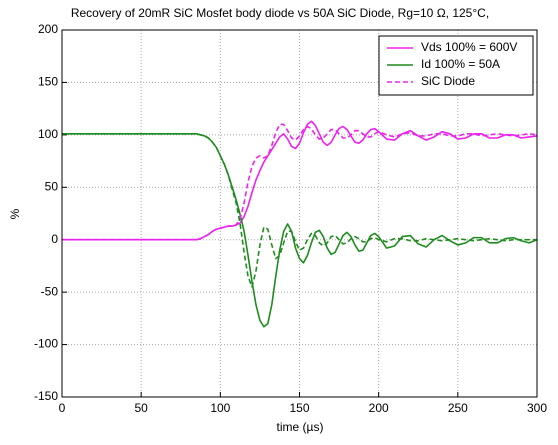 This screenshot has width=558, height=445. What do you see at coordinates (50, 291) in the screenshot?
I see `y-tick-label: -50` at bounding box center [50, 291].